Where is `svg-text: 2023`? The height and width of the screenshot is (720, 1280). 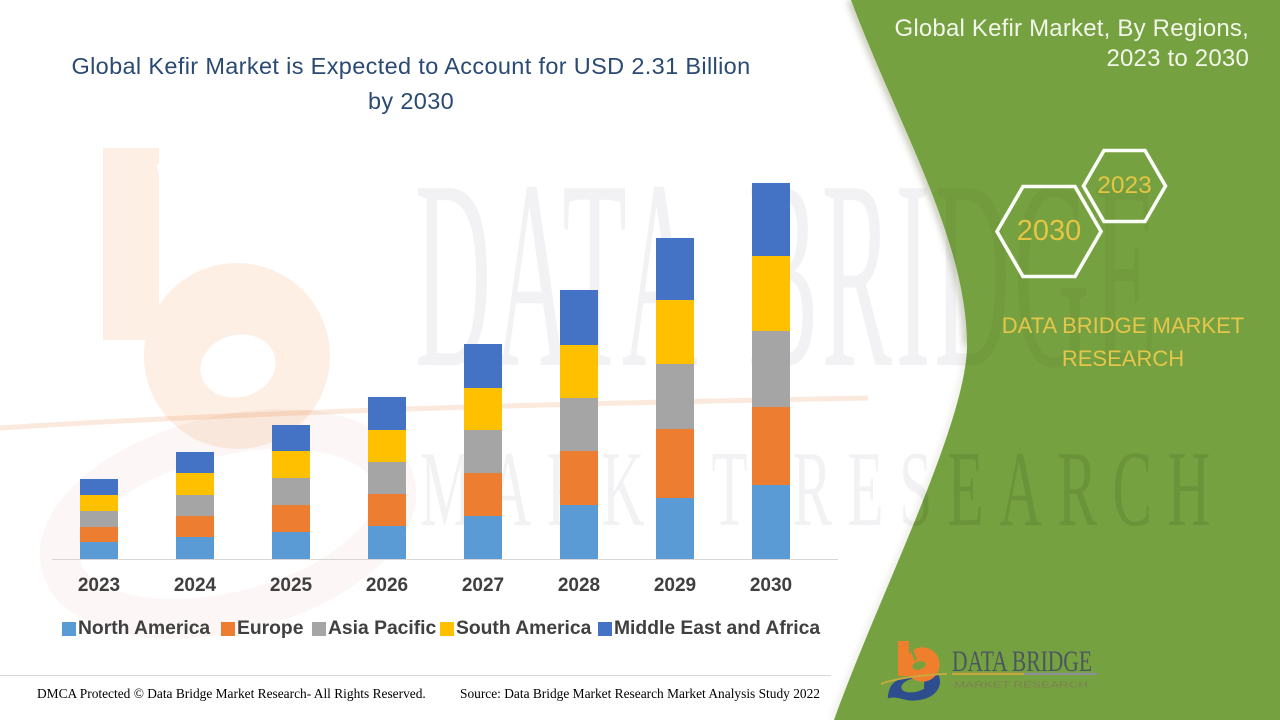
svg-text: 2023 is located at coordinates (1124, 185).